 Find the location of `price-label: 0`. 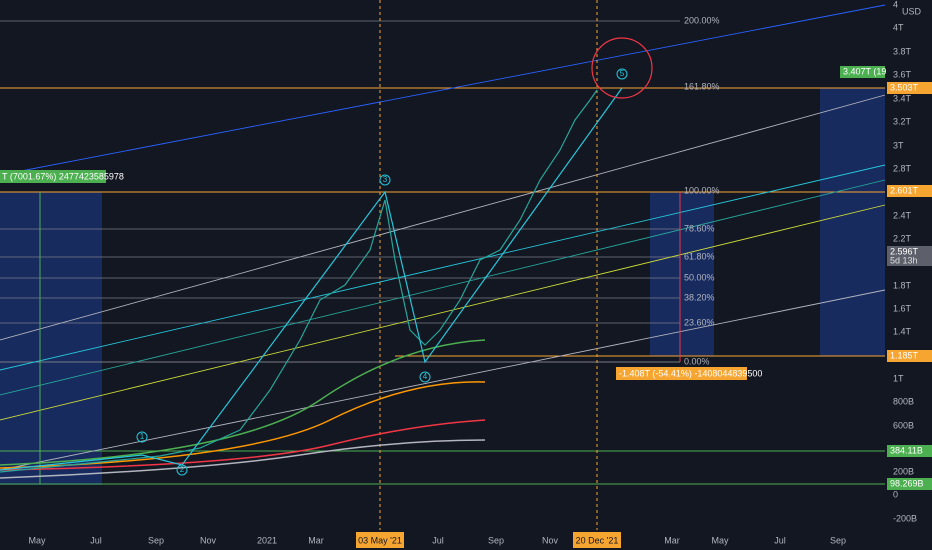

price-label: 0 is located at coordinates (895, 494).